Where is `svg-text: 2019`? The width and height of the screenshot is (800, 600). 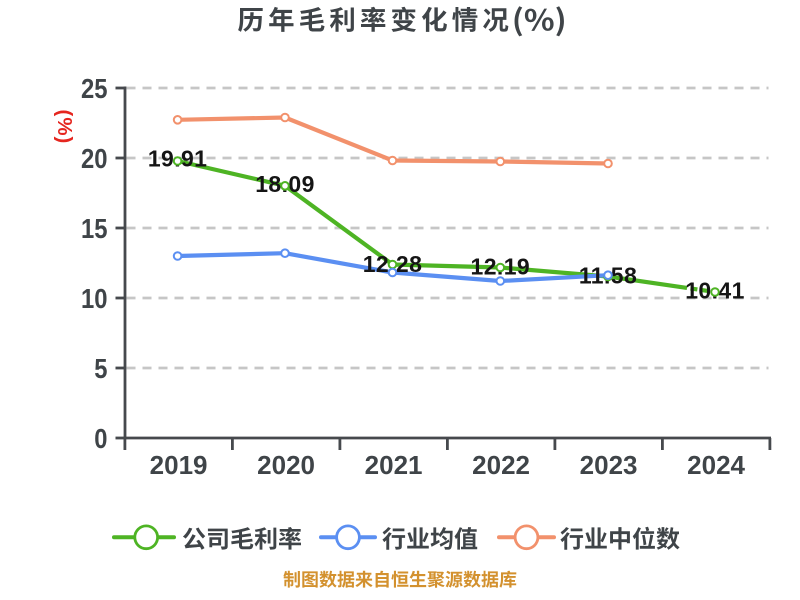 svg-text: 2019 is located at coordinates (179, 465).